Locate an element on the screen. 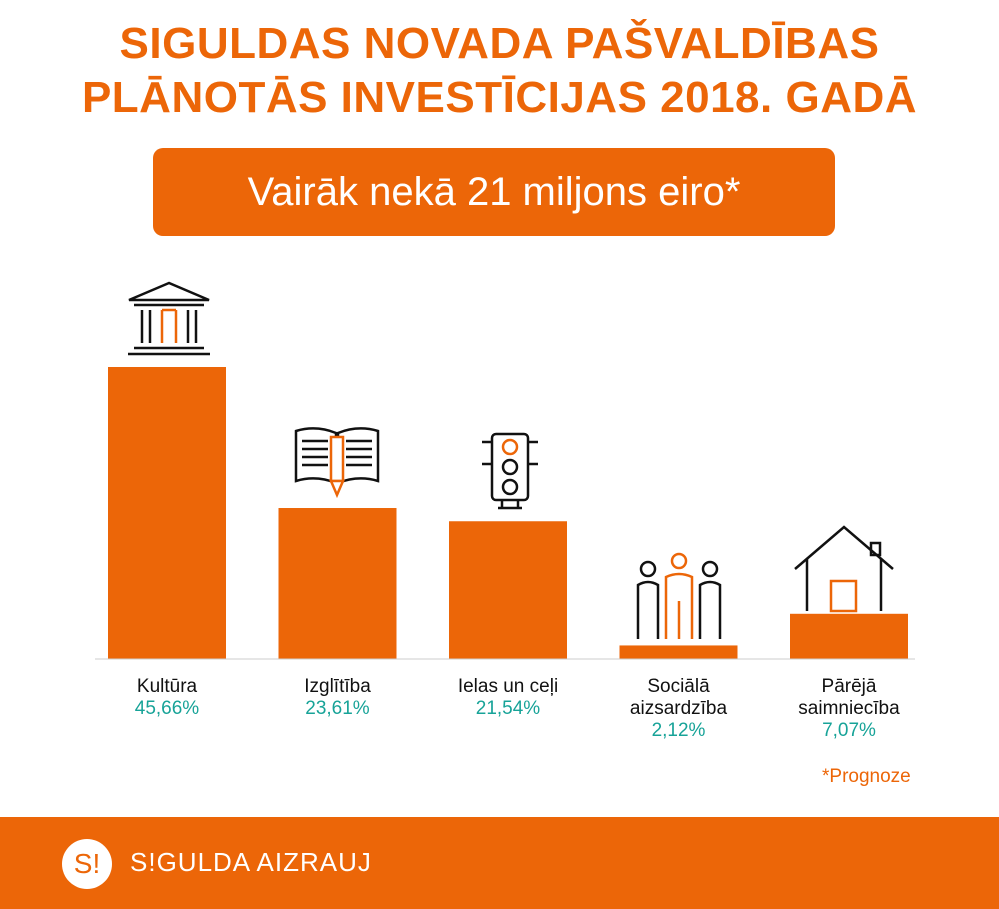 Image resolution: width=999 pixels, height=909 pixels. sigulda-logo: S! is located at coordinates (87, 864).